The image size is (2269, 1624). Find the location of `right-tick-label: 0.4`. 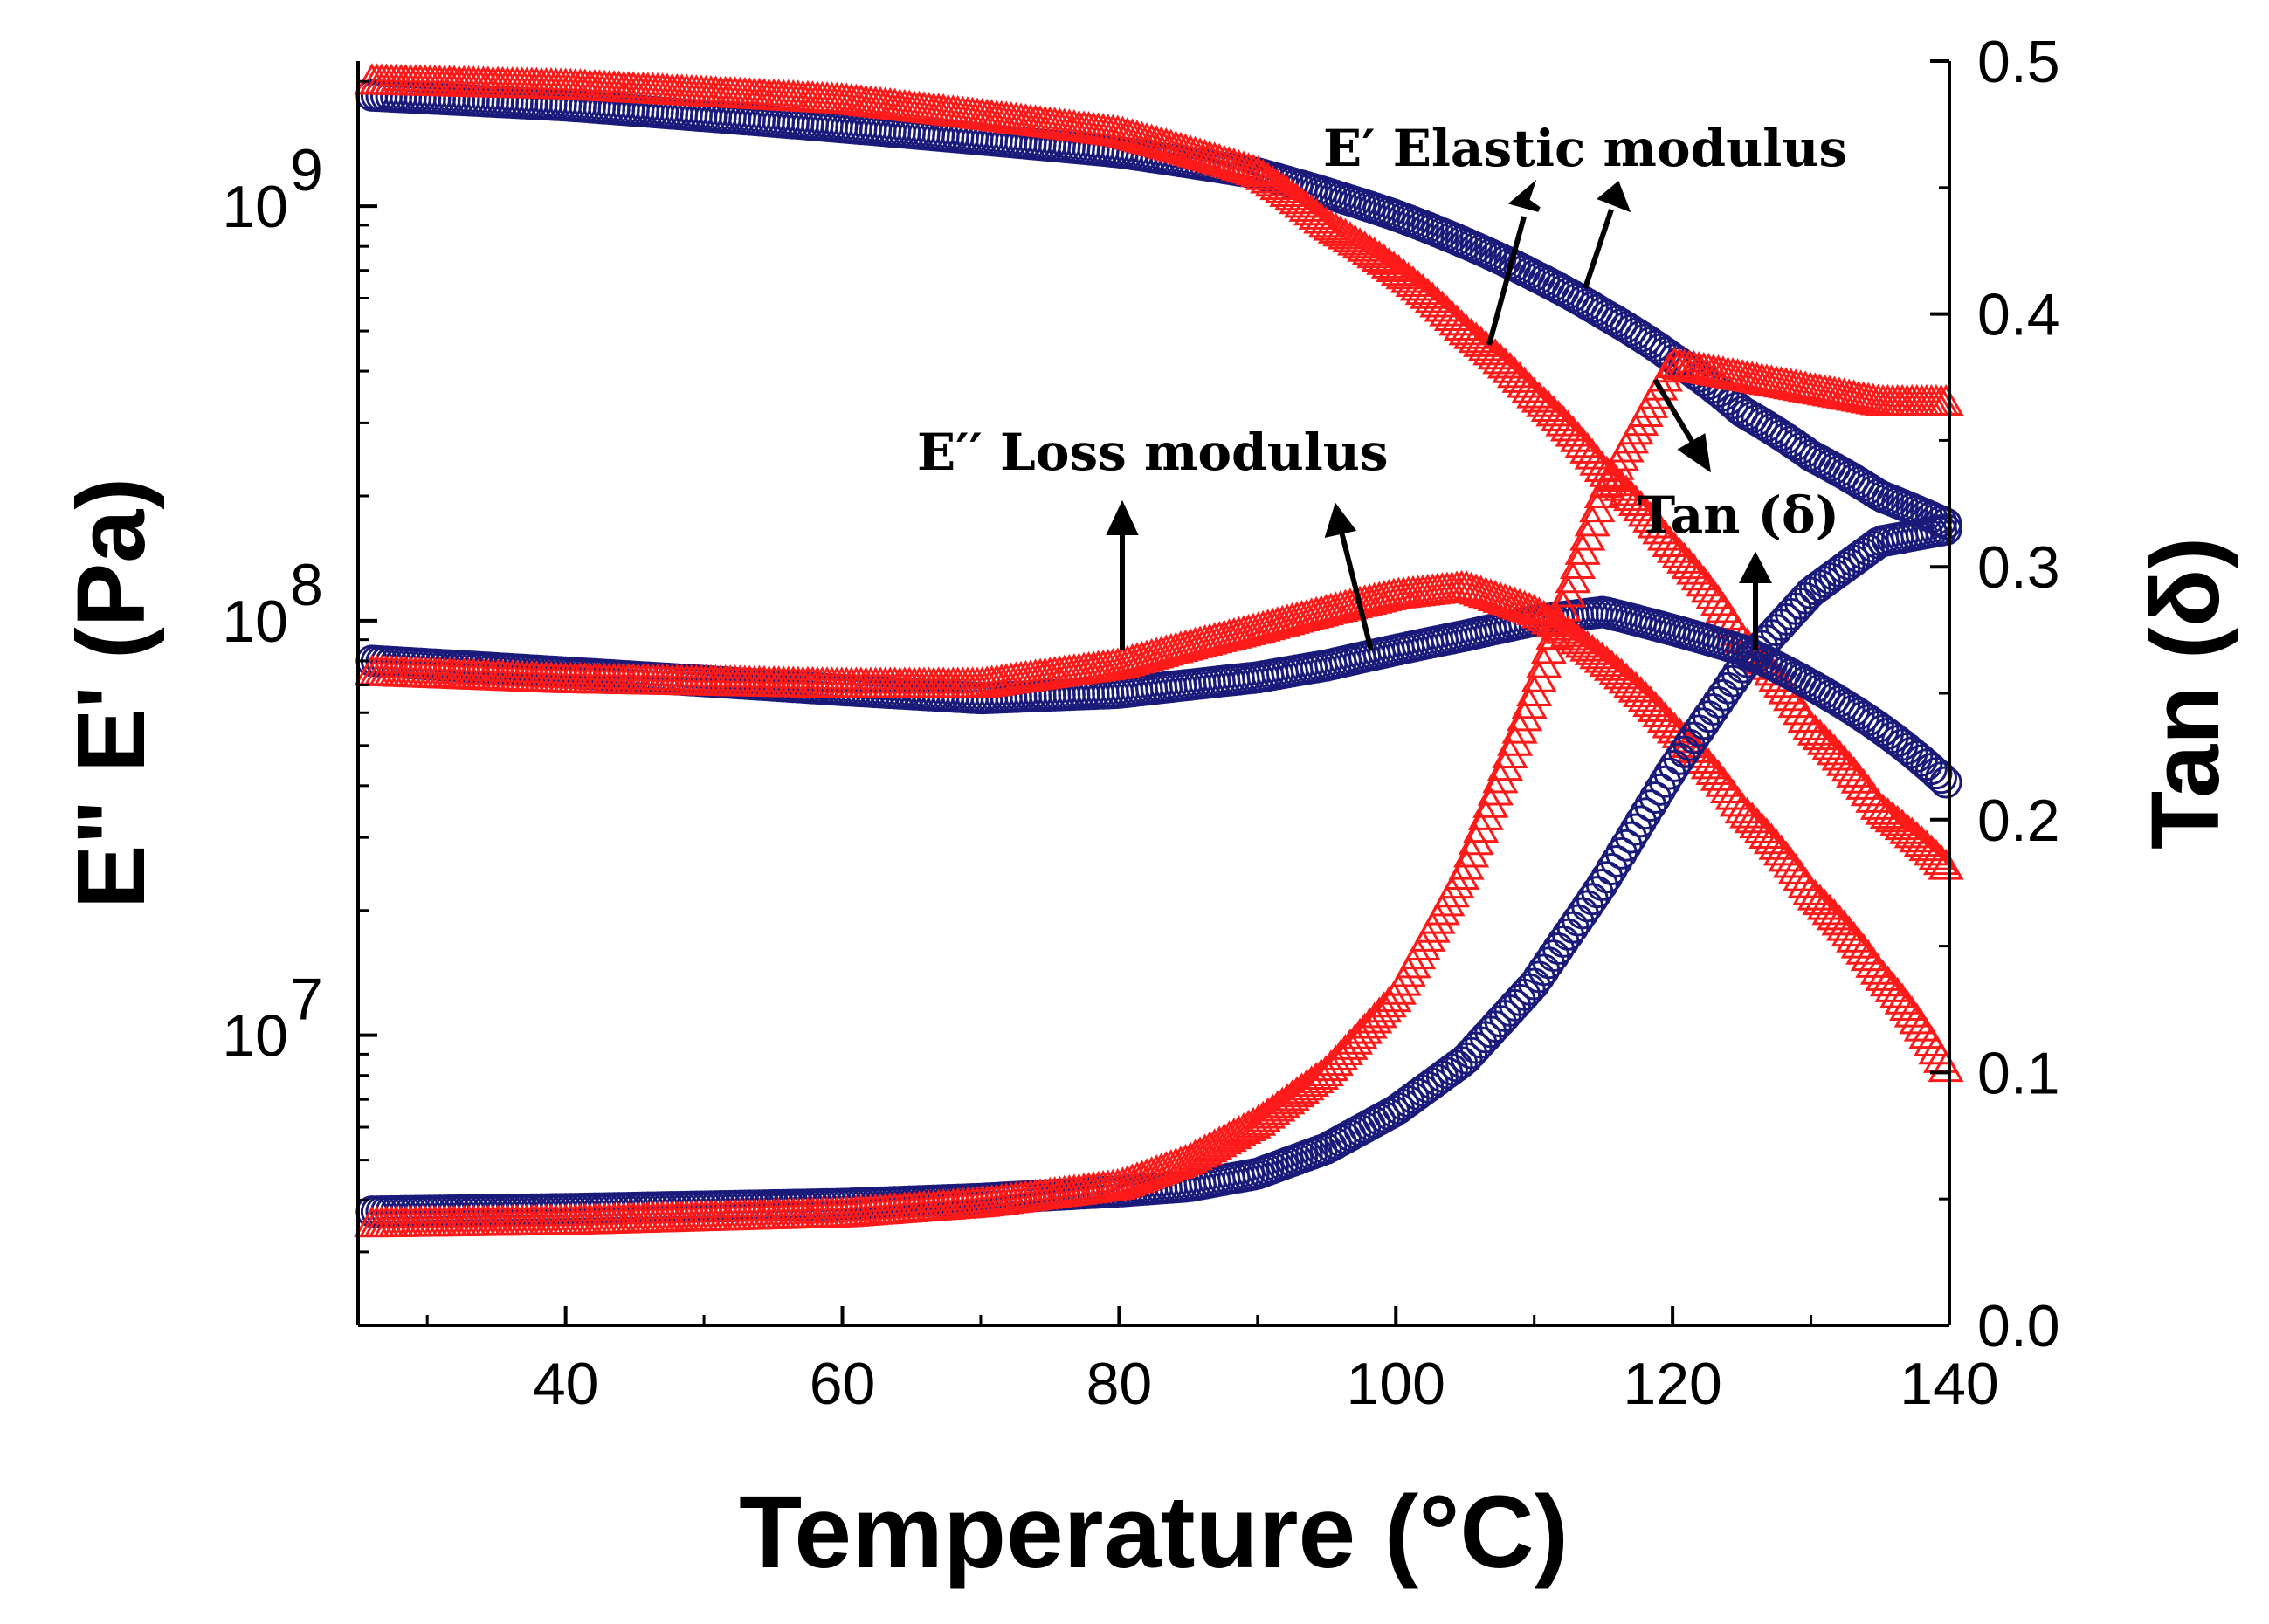

right-tick-label: 0.4 is located at coordinates (2018, 315).